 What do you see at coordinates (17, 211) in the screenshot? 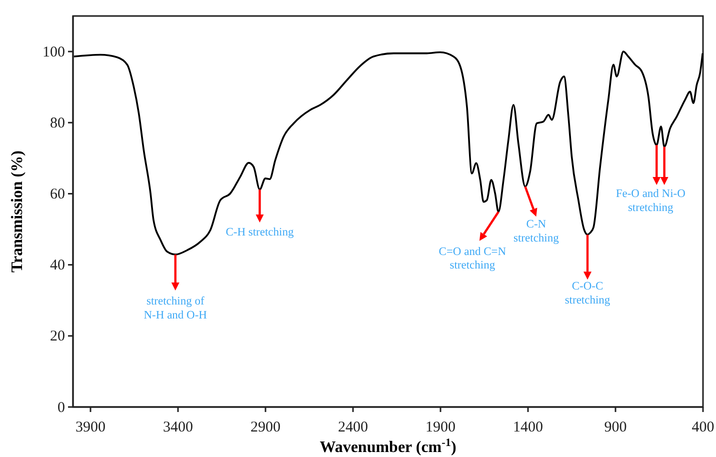
I see `y-axis-title: Transmission (%)` at bounding box center [17, 211].